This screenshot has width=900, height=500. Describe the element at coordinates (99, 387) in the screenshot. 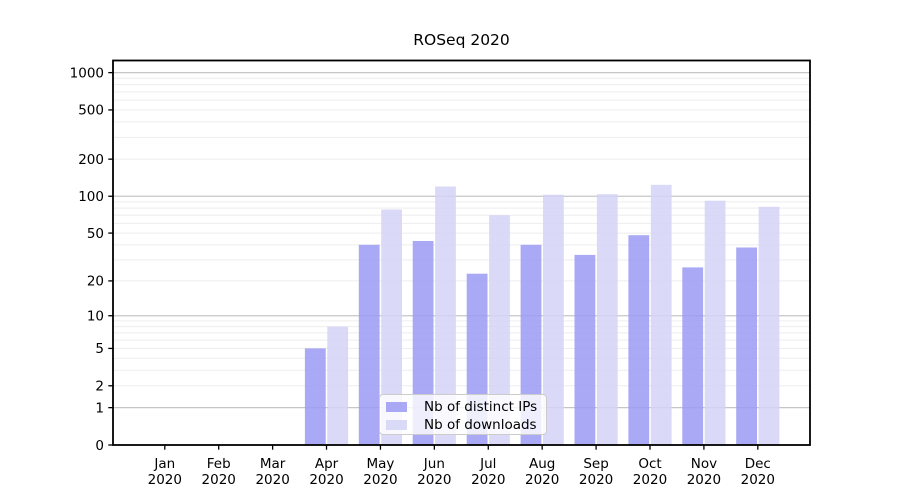

I see `y-tick-label: 2` at that location.